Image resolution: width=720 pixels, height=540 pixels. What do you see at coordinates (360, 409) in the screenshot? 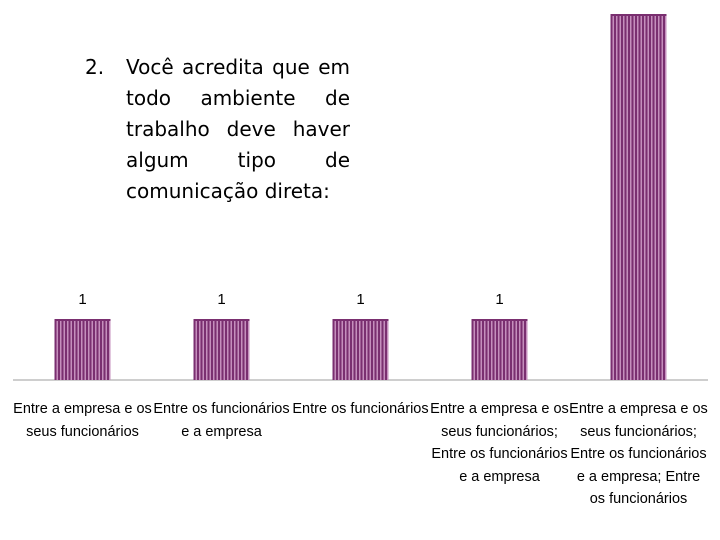
I see `category-label: Entre os funcionários` at bounding box center [360, 409].